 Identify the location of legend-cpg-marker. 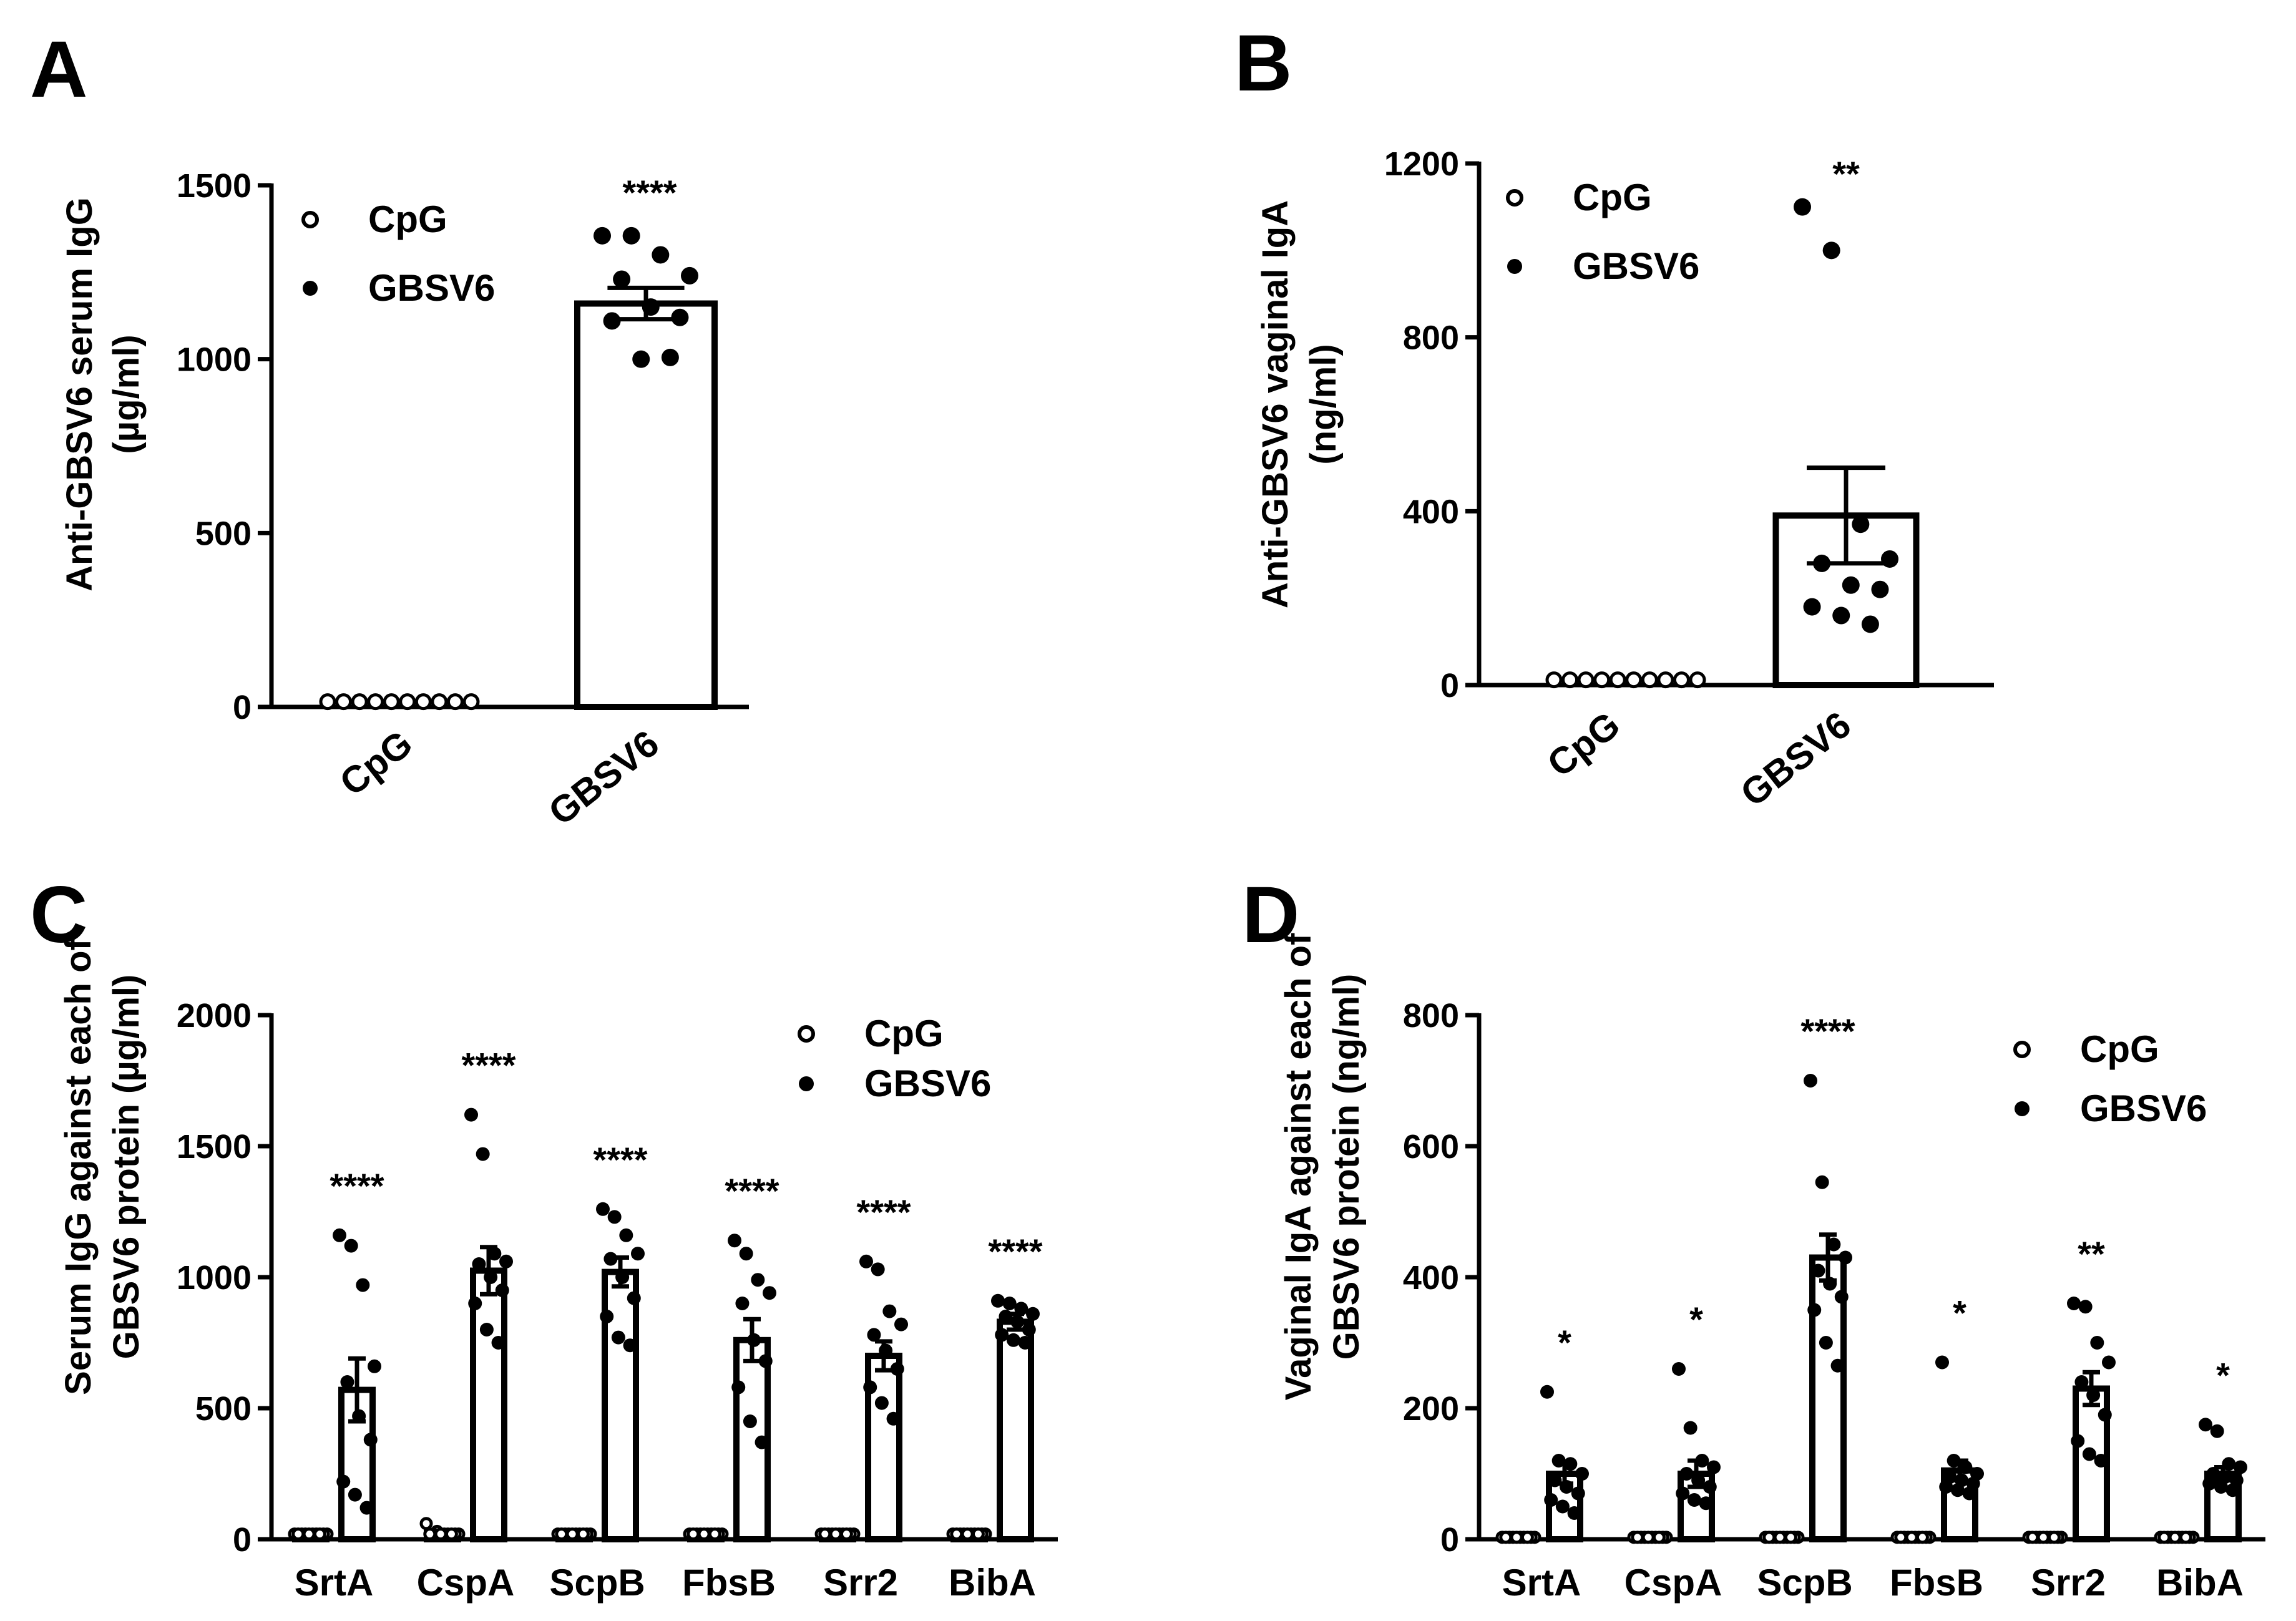
(1514, 198).